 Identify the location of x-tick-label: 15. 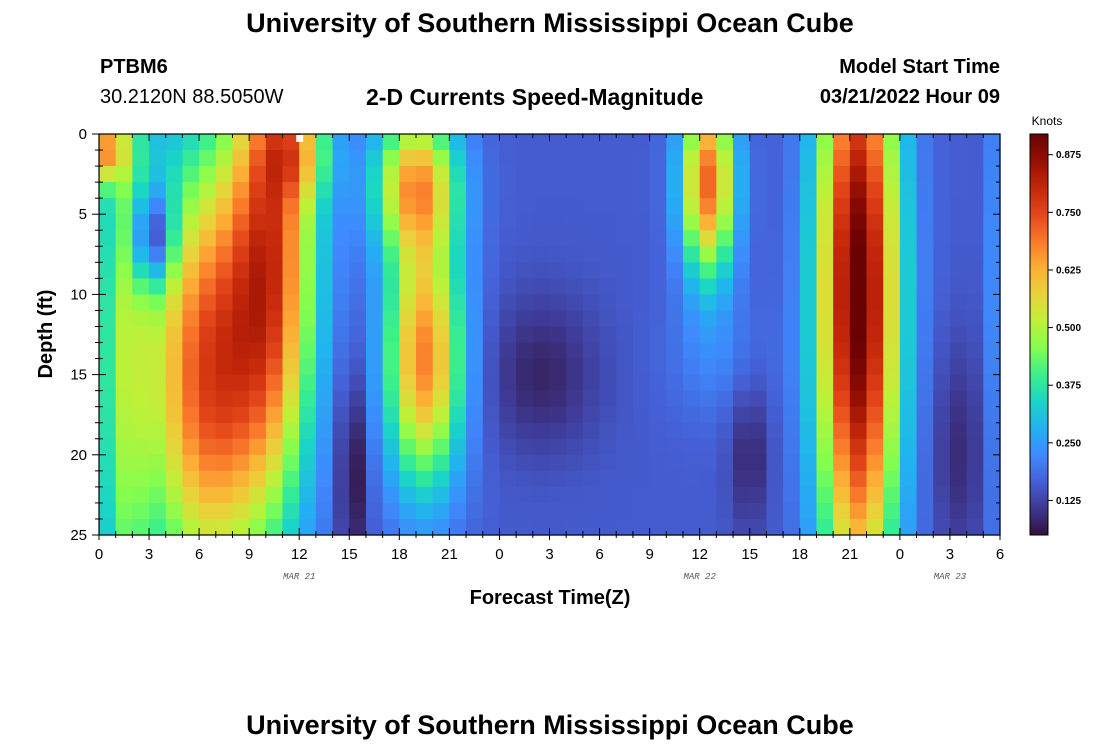
(749, 554).